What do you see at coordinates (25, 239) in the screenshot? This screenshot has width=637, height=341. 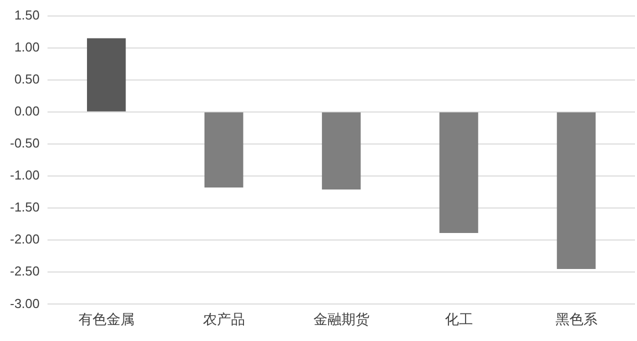 I see `y-tick-label: -2.00` at bounding box center [25, 239].